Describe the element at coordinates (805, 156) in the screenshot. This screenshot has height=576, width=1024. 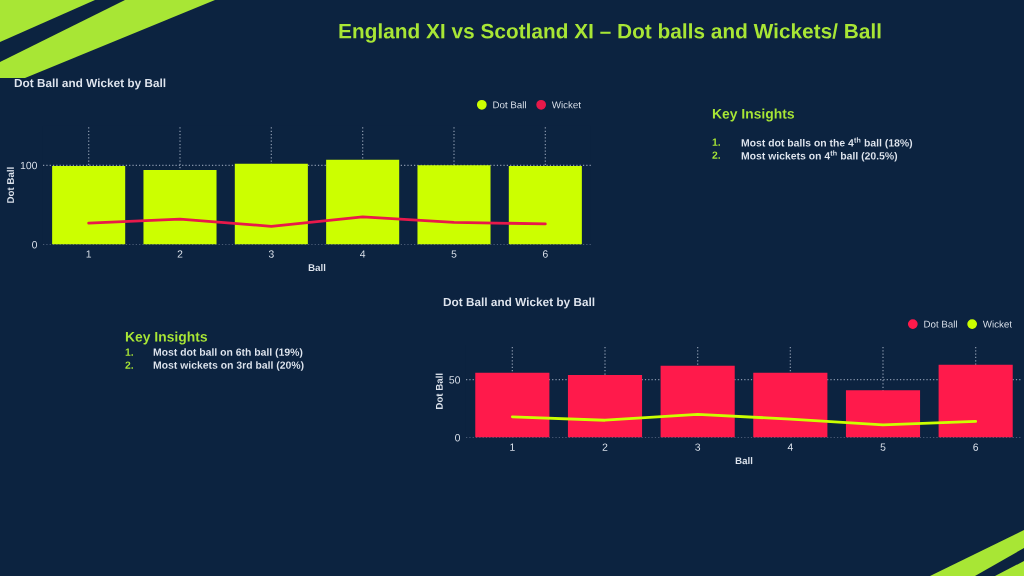
I see `text: 2. Most wickets on 4$^{th}$ ball (20.5%)` at that location.